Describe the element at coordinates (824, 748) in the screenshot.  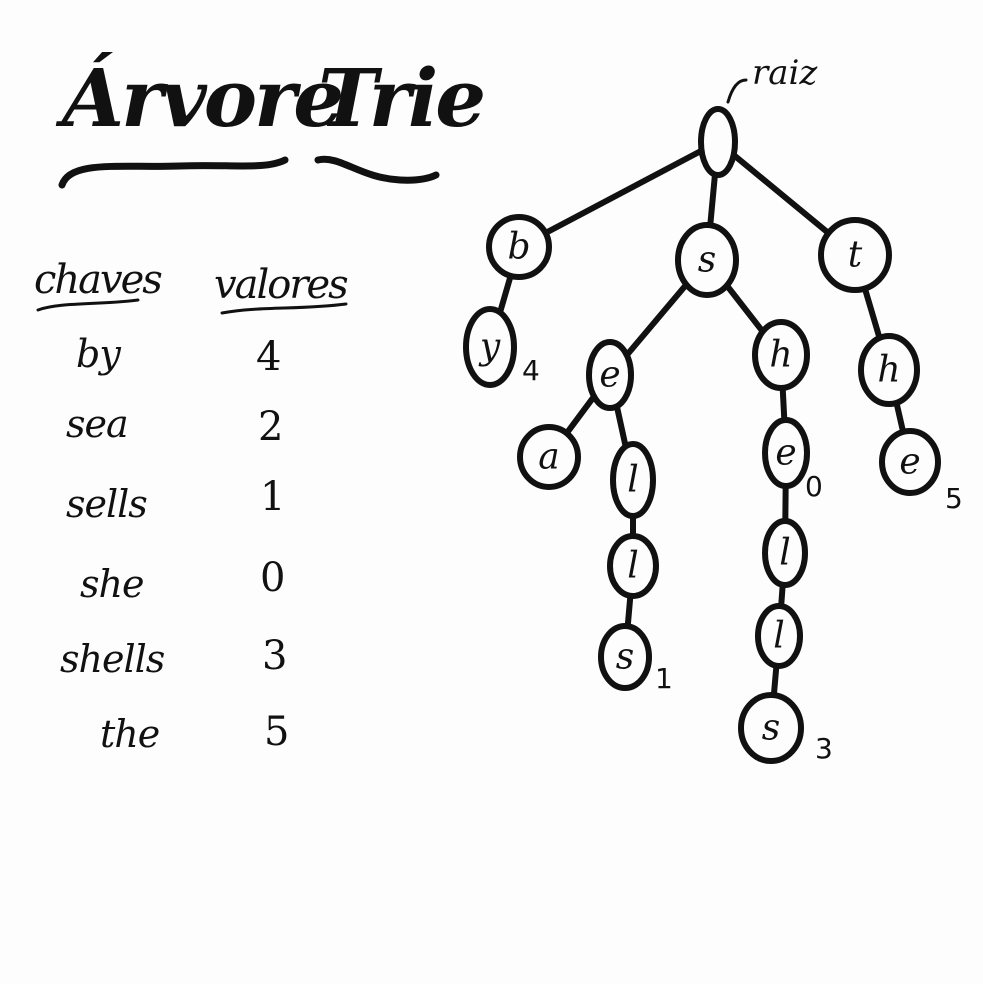
I see `trie-node-value: 3` at that location.